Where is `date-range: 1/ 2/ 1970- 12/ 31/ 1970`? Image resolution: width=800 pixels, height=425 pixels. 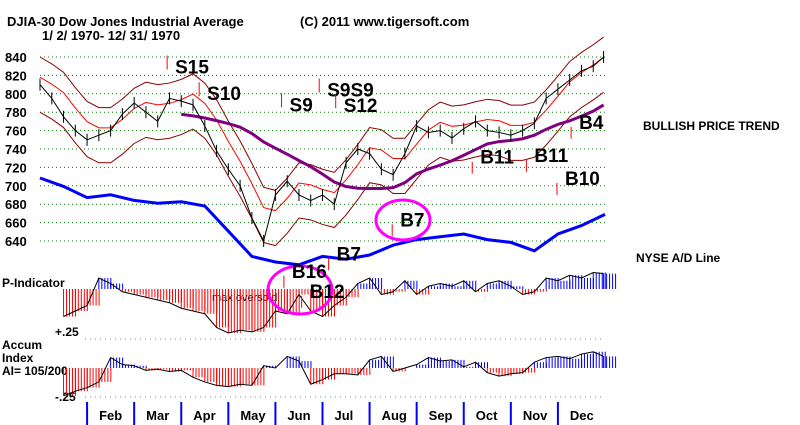
date-range: 1/ 2/ 1970- 12/ 31/ 1970 is located at coordinates (111, 35).